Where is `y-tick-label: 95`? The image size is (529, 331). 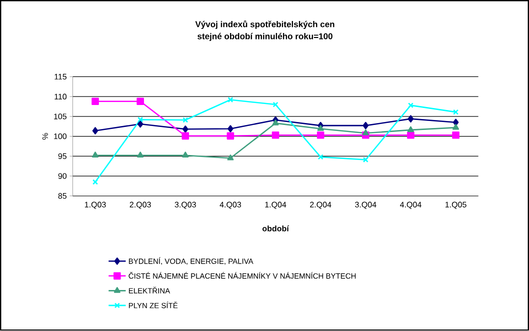 y-tick-label: 95 is located at coordinates (62, 156).